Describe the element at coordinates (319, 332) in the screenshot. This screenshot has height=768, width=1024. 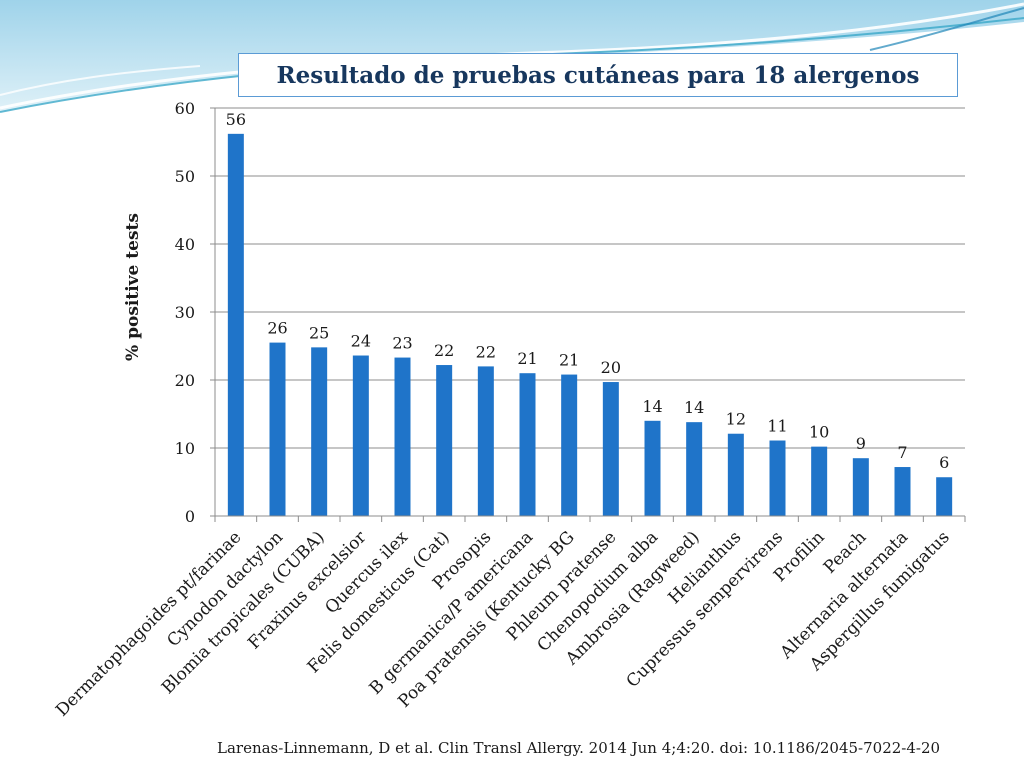
I see `data-label: 25` at that location.